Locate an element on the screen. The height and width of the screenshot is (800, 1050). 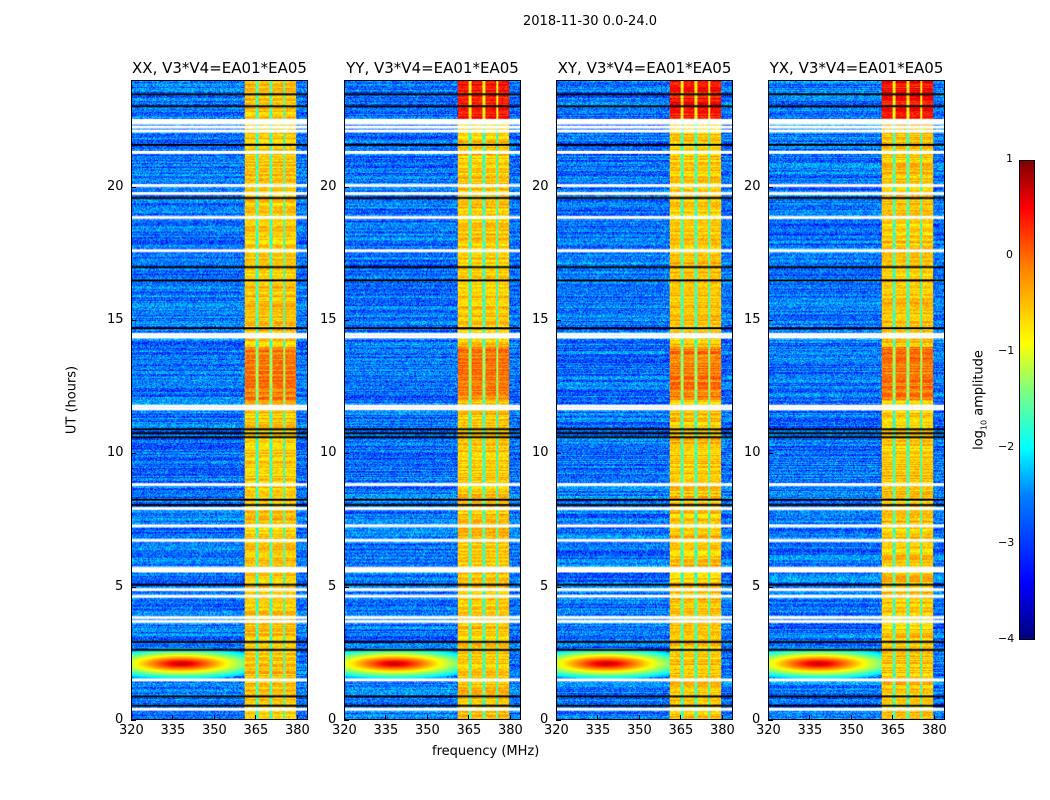
colorbar-tick-label: −4 is located at coordinates (1006, 638).